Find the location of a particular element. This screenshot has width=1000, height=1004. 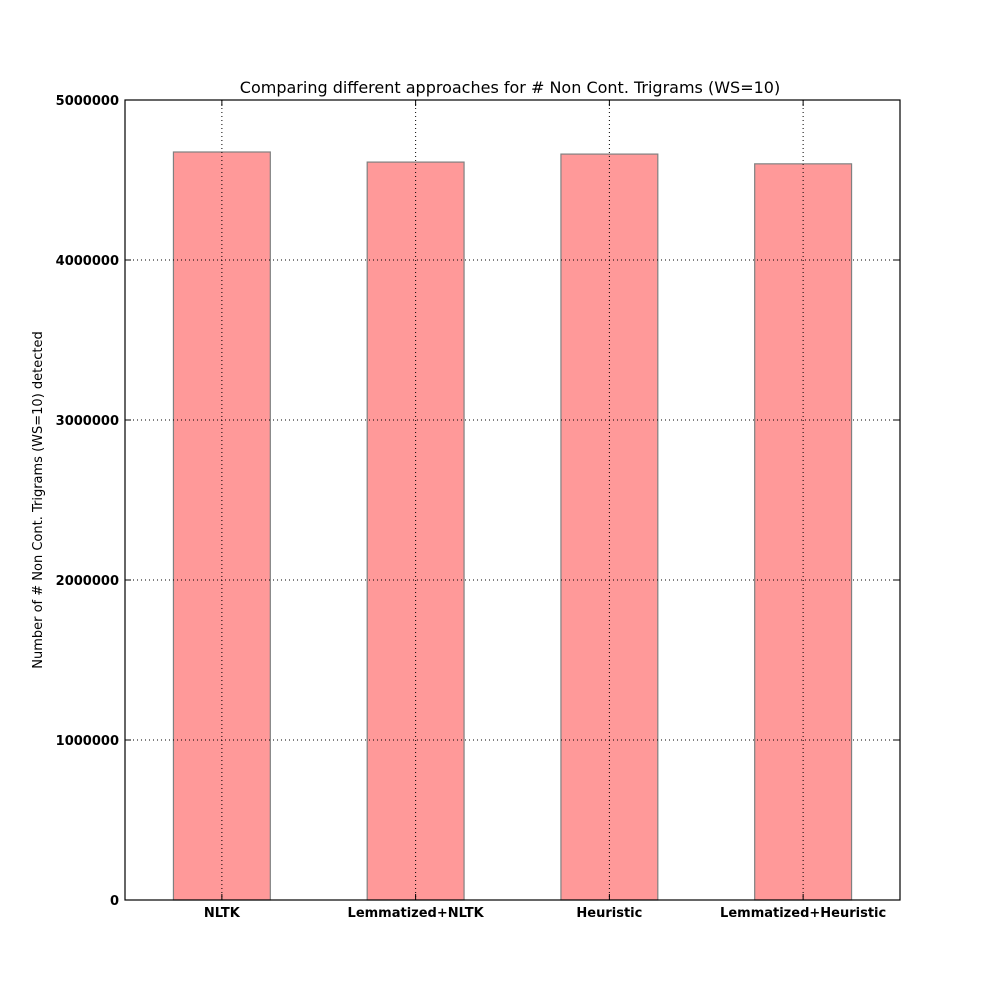

bar-lemmatized-heuristic is located at coordinates (803, 532).